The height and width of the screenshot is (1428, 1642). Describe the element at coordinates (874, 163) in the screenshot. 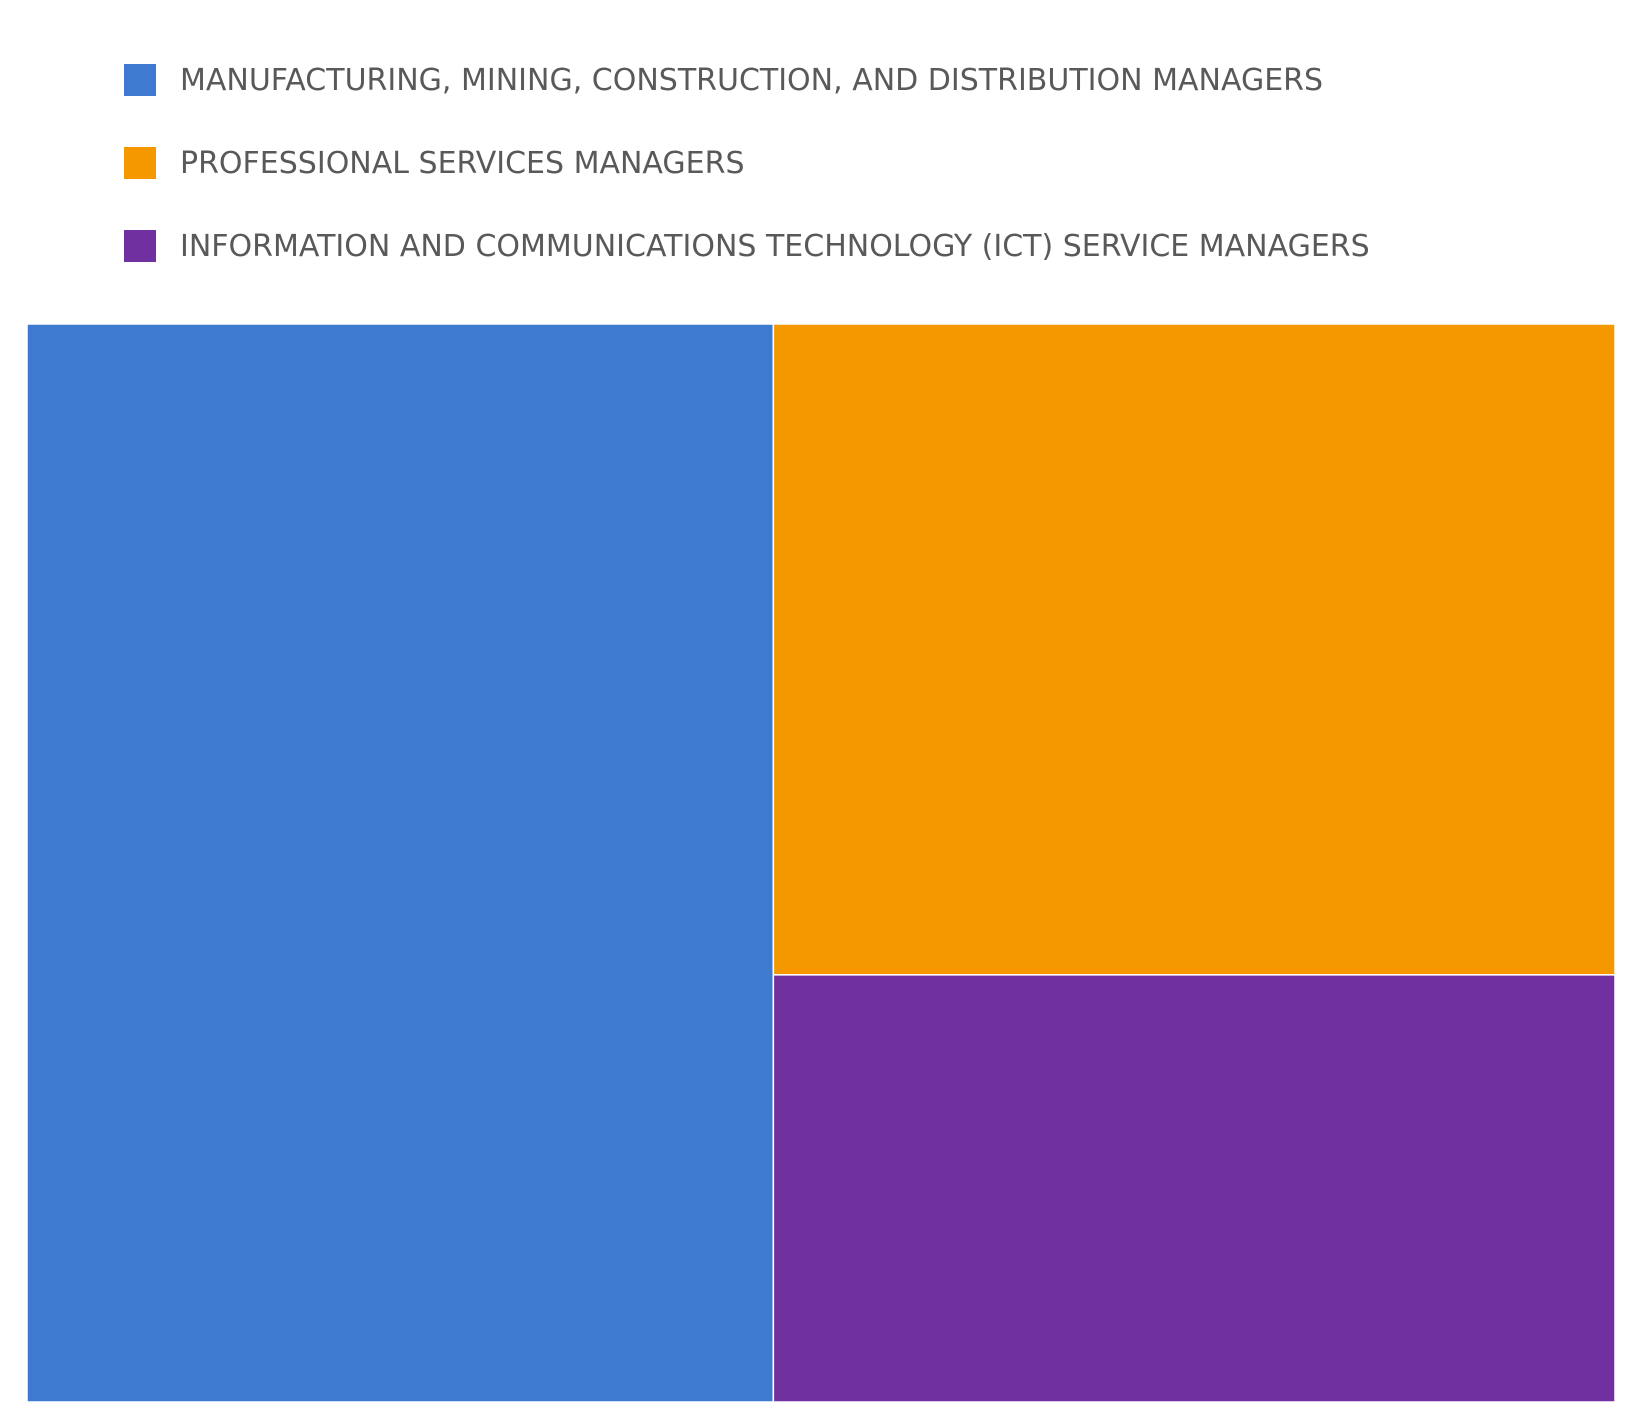

I see `legend-item-professional-services: PROFESSIONAL SERVICES MANAGERS` at that location.